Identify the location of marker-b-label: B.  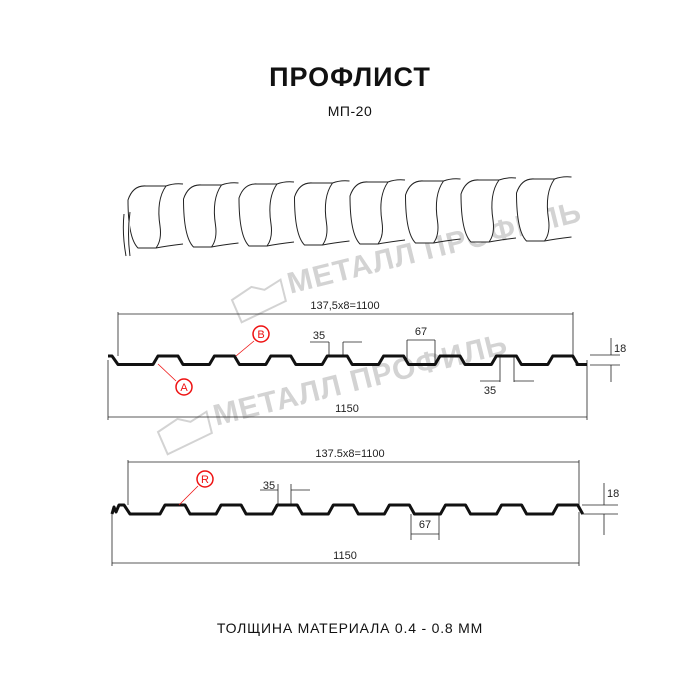
(260, 335).